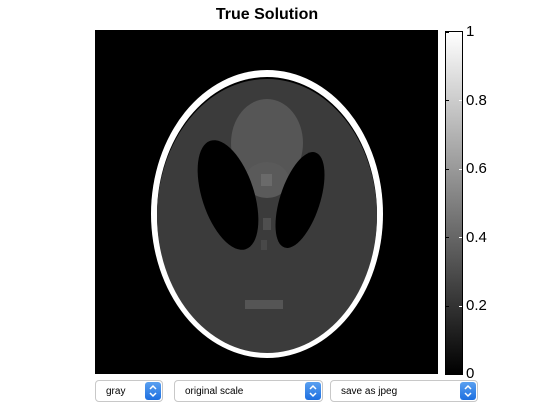 The height and width of the screenshot is (420, 560). I want to click on colorbar-label-0.2: 0.2, so click(476, 305).